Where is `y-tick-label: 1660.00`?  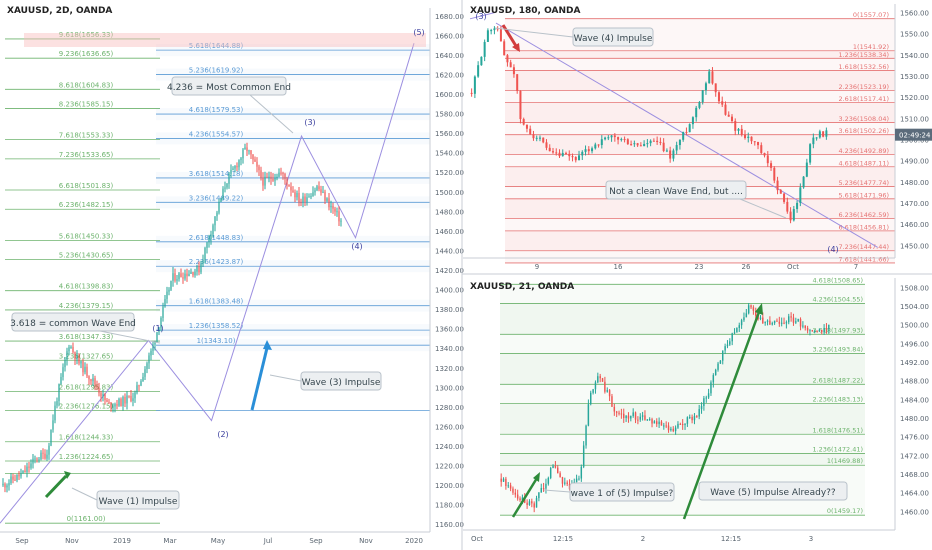
y-tick-label: 1660.00 is located at coordinates (449, 36).